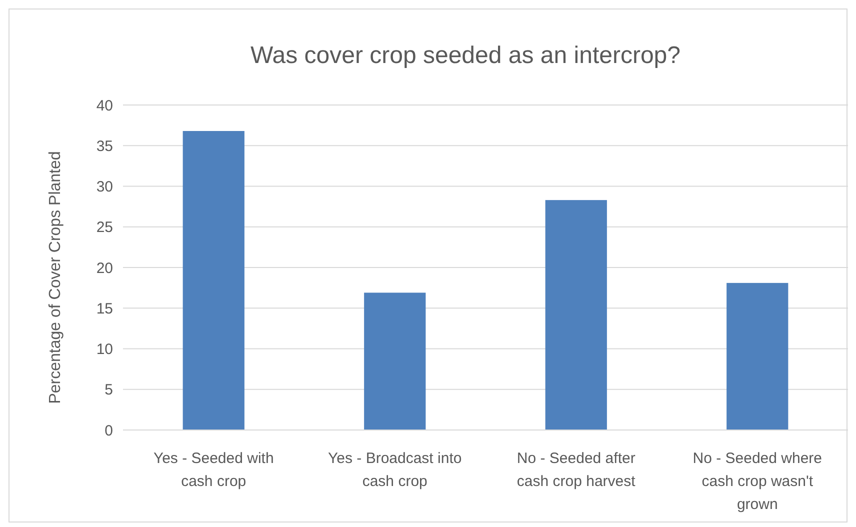 The height and width of the screenshot is (527, 856). I want to click on y-tick-label: 20, so click(104, 268).